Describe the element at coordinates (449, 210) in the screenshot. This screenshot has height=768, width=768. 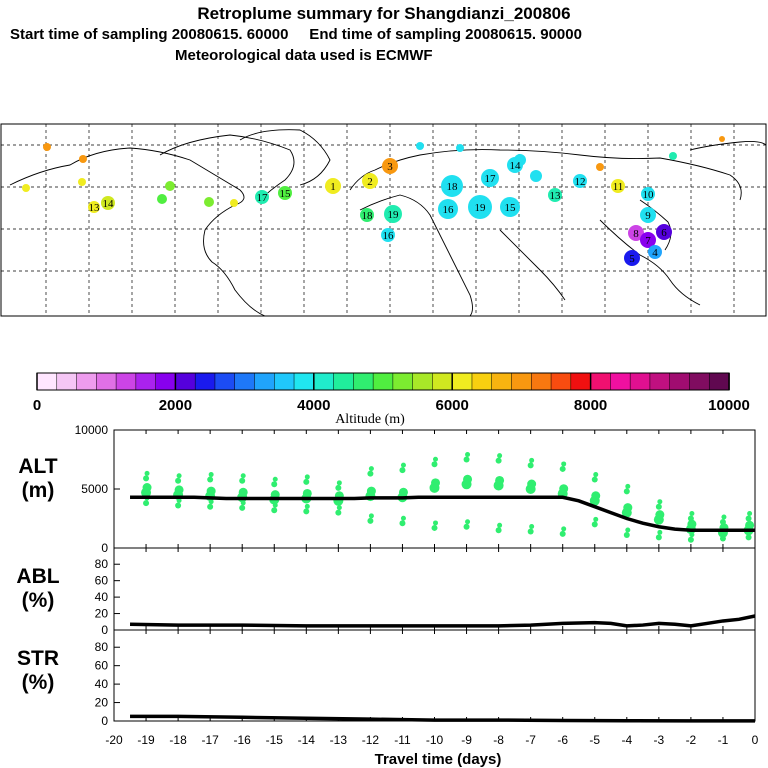
I see `plume-day-label: 16` at that location.